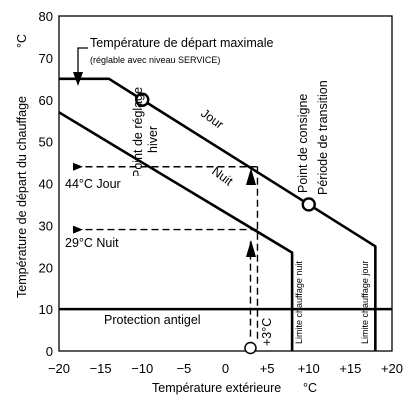  I want to click on winter-setpoint-label: Point de réglage, so click(138, 132).